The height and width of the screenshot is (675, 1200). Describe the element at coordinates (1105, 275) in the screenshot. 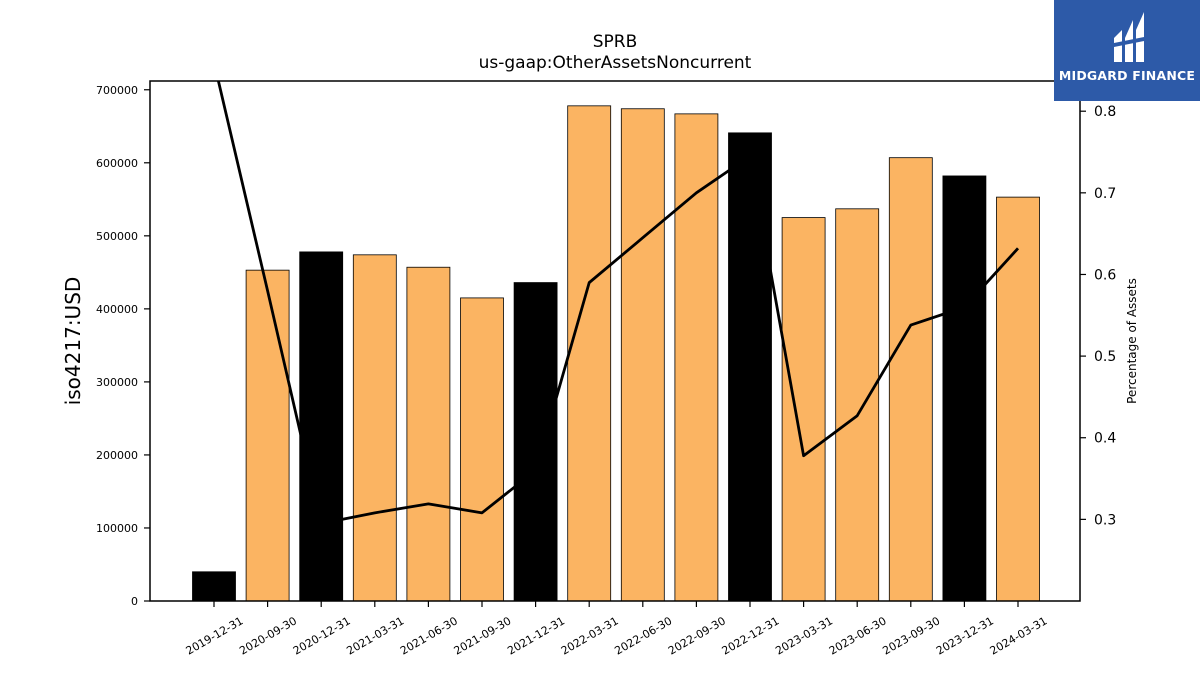

I see `y2-tick-label: 0.6` at that location.